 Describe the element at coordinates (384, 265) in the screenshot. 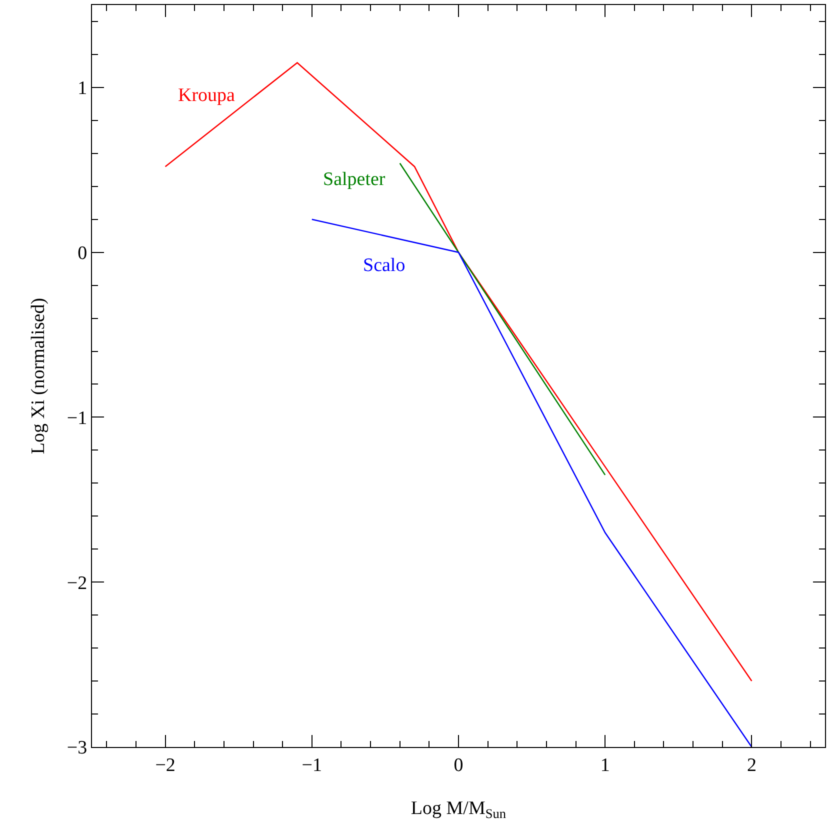

I see `series-label: Scalo` at that location.